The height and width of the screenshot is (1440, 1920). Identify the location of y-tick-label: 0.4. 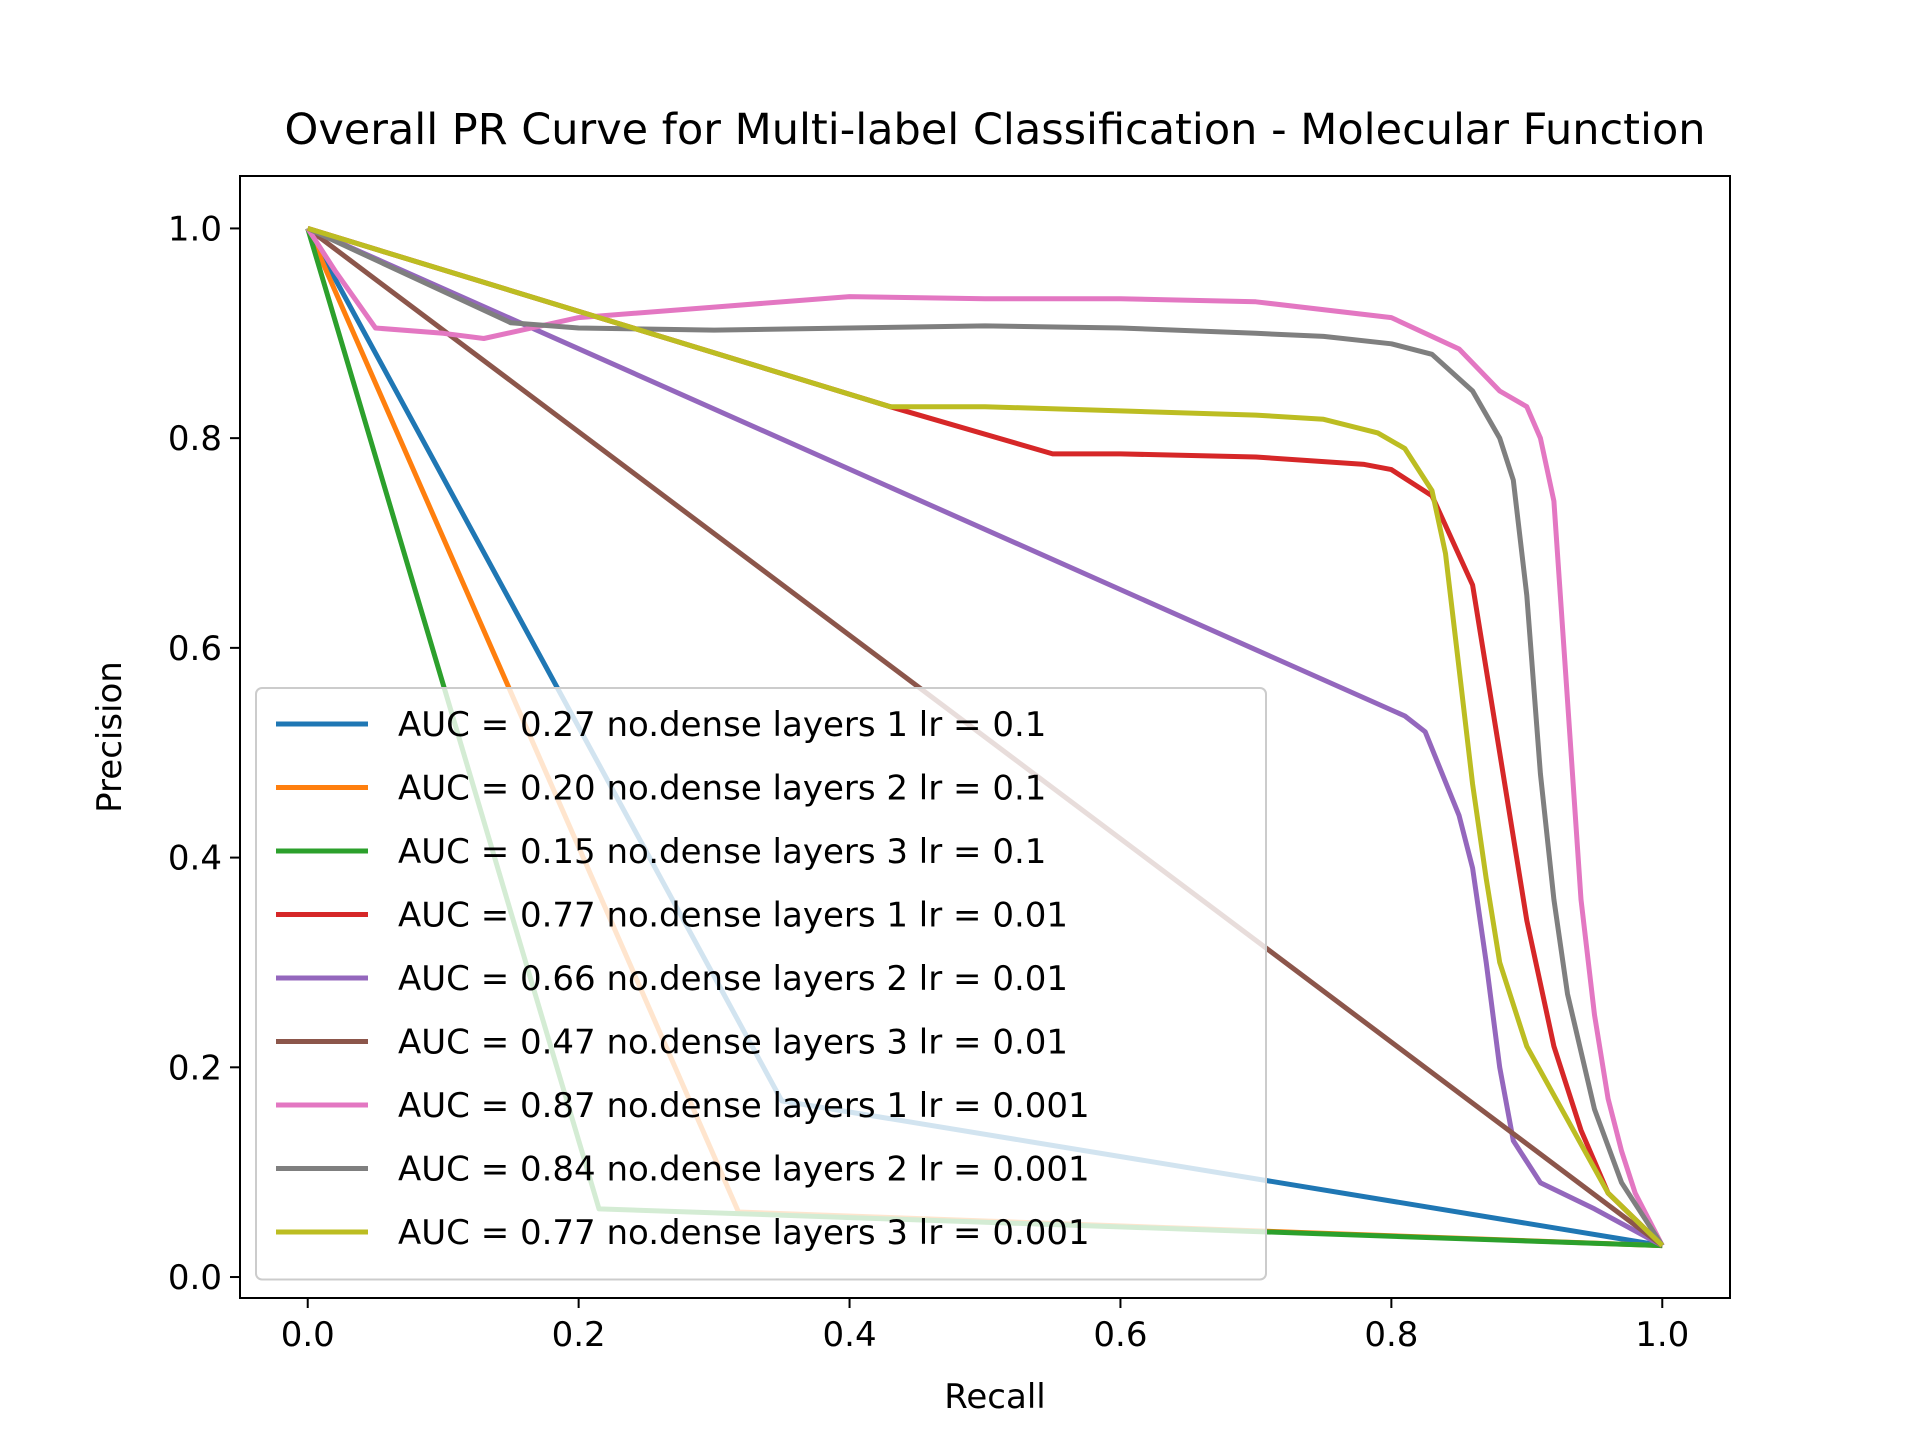
(195, 859).